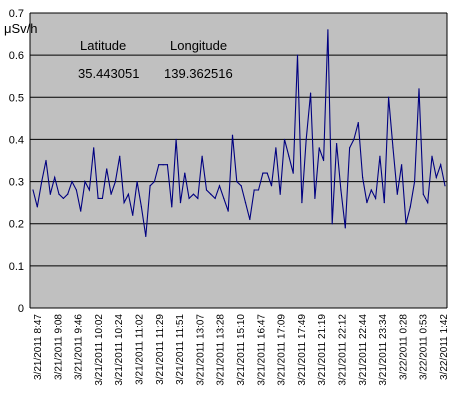  Describe the element at coordinates (16, 183) in the screenshot. I see `y-tick-label: 0.3` at that location.